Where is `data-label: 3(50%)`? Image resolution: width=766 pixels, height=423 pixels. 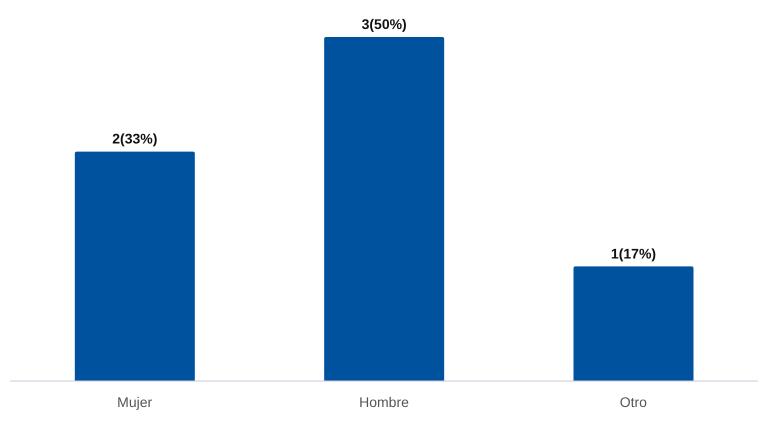
data-label: 3(50%) is located at coordinates (384, 24).